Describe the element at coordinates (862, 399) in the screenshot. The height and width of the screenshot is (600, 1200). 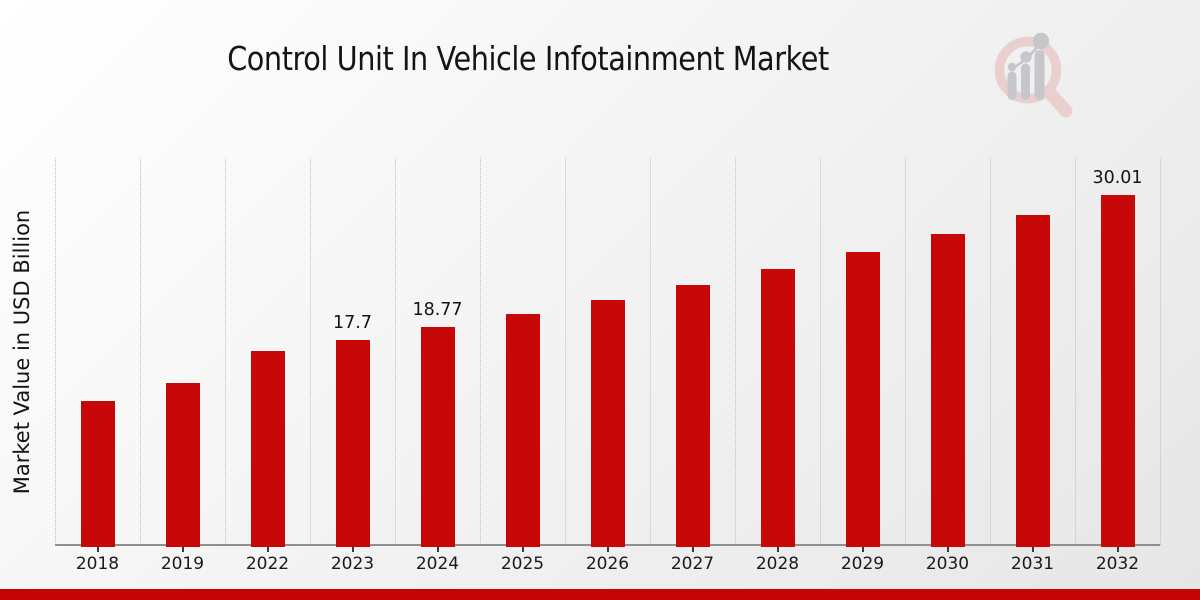
I see `bar-2029` at that location.